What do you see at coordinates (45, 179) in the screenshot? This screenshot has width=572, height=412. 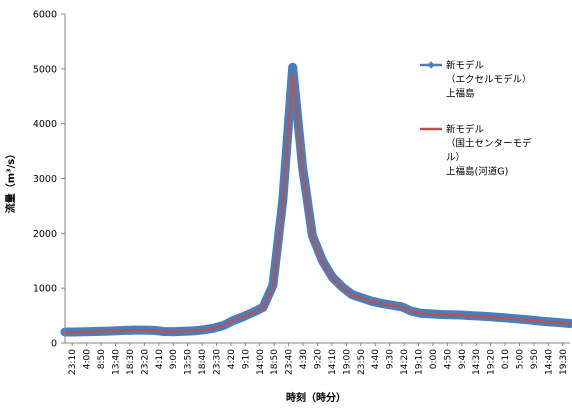 I see `y-tick-label: 3000` at bounding box center [45, 179].